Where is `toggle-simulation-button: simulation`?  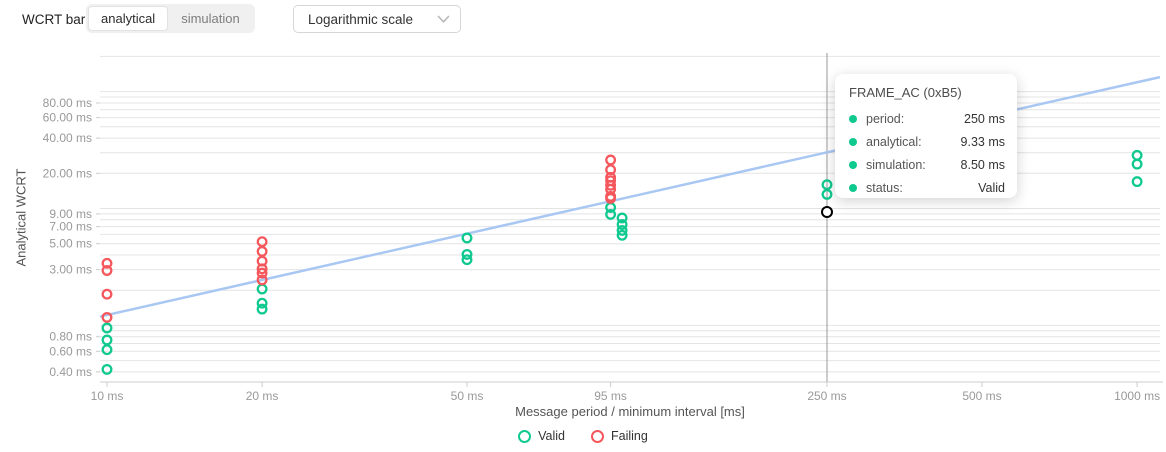
toggle-simulation-button: simulation is located at coordinates (210, 18).